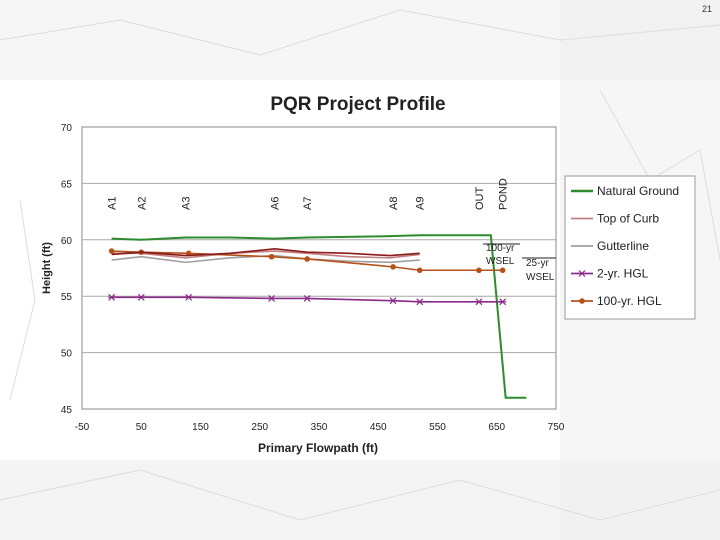  I want to click on station-label-a8: A8, so click(394, 203).